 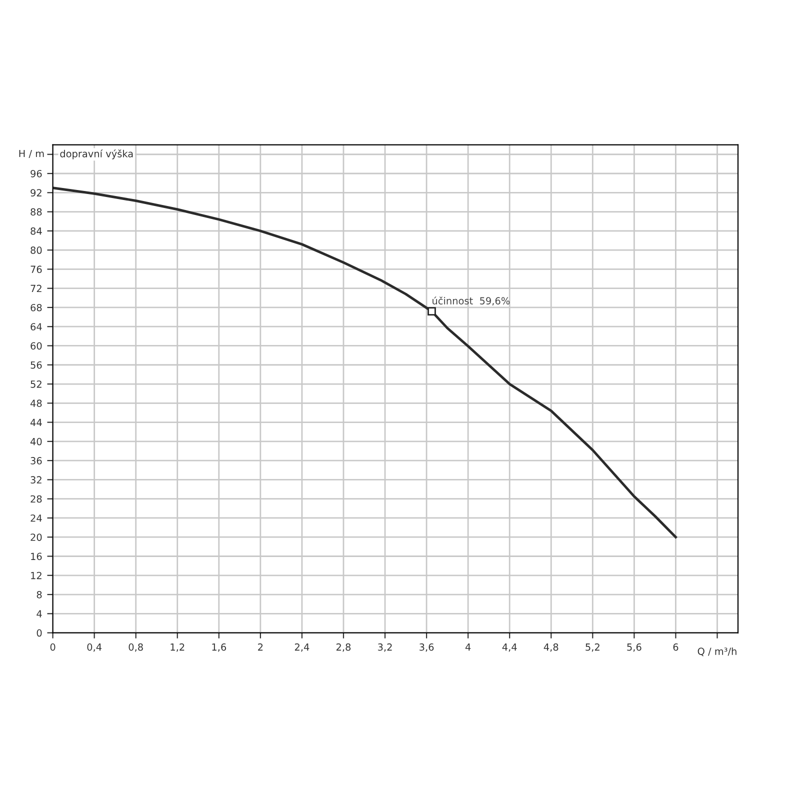 I want to click on x-tick-label: 1,2, so click(x=177, y=647).